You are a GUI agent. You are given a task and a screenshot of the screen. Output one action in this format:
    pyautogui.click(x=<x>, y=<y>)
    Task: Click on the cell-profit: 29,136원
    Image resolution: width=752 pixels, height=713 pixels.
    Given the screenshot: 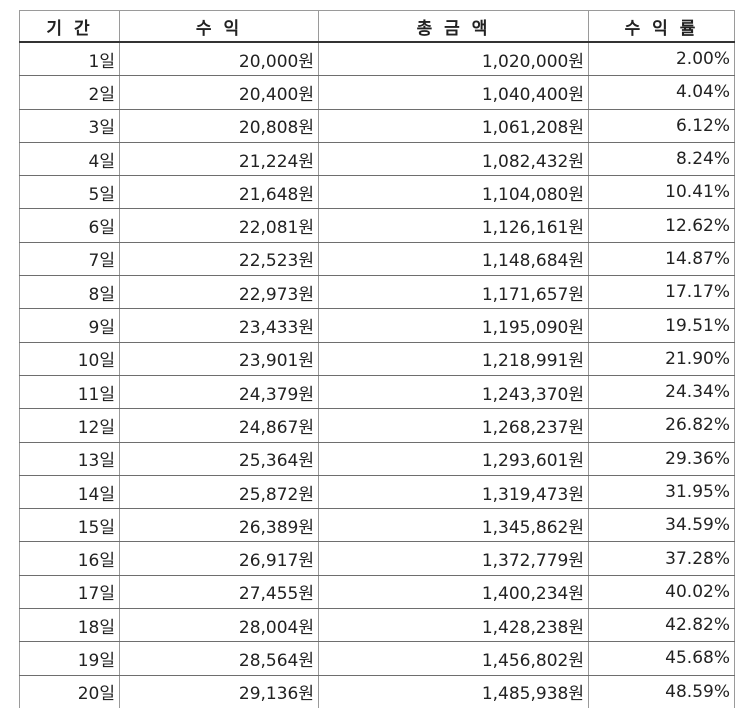 What is the action you would take?
    pyautogui.click(x=219, y=691)
    